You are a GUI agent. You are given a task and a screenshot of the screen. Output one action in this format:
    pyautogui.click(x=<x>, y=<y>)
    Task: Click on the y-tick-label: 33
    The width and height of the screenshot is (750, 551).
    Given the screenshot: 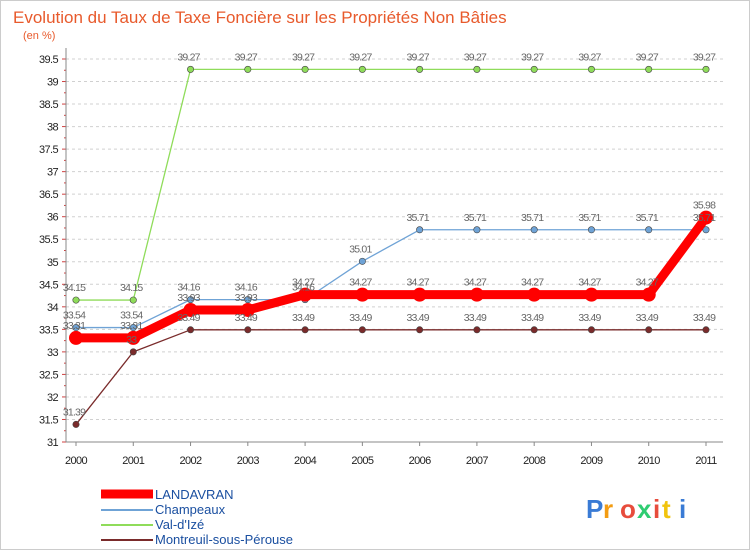 What is the action you would take?
    pyautogui.click(x=53, y=353)
    